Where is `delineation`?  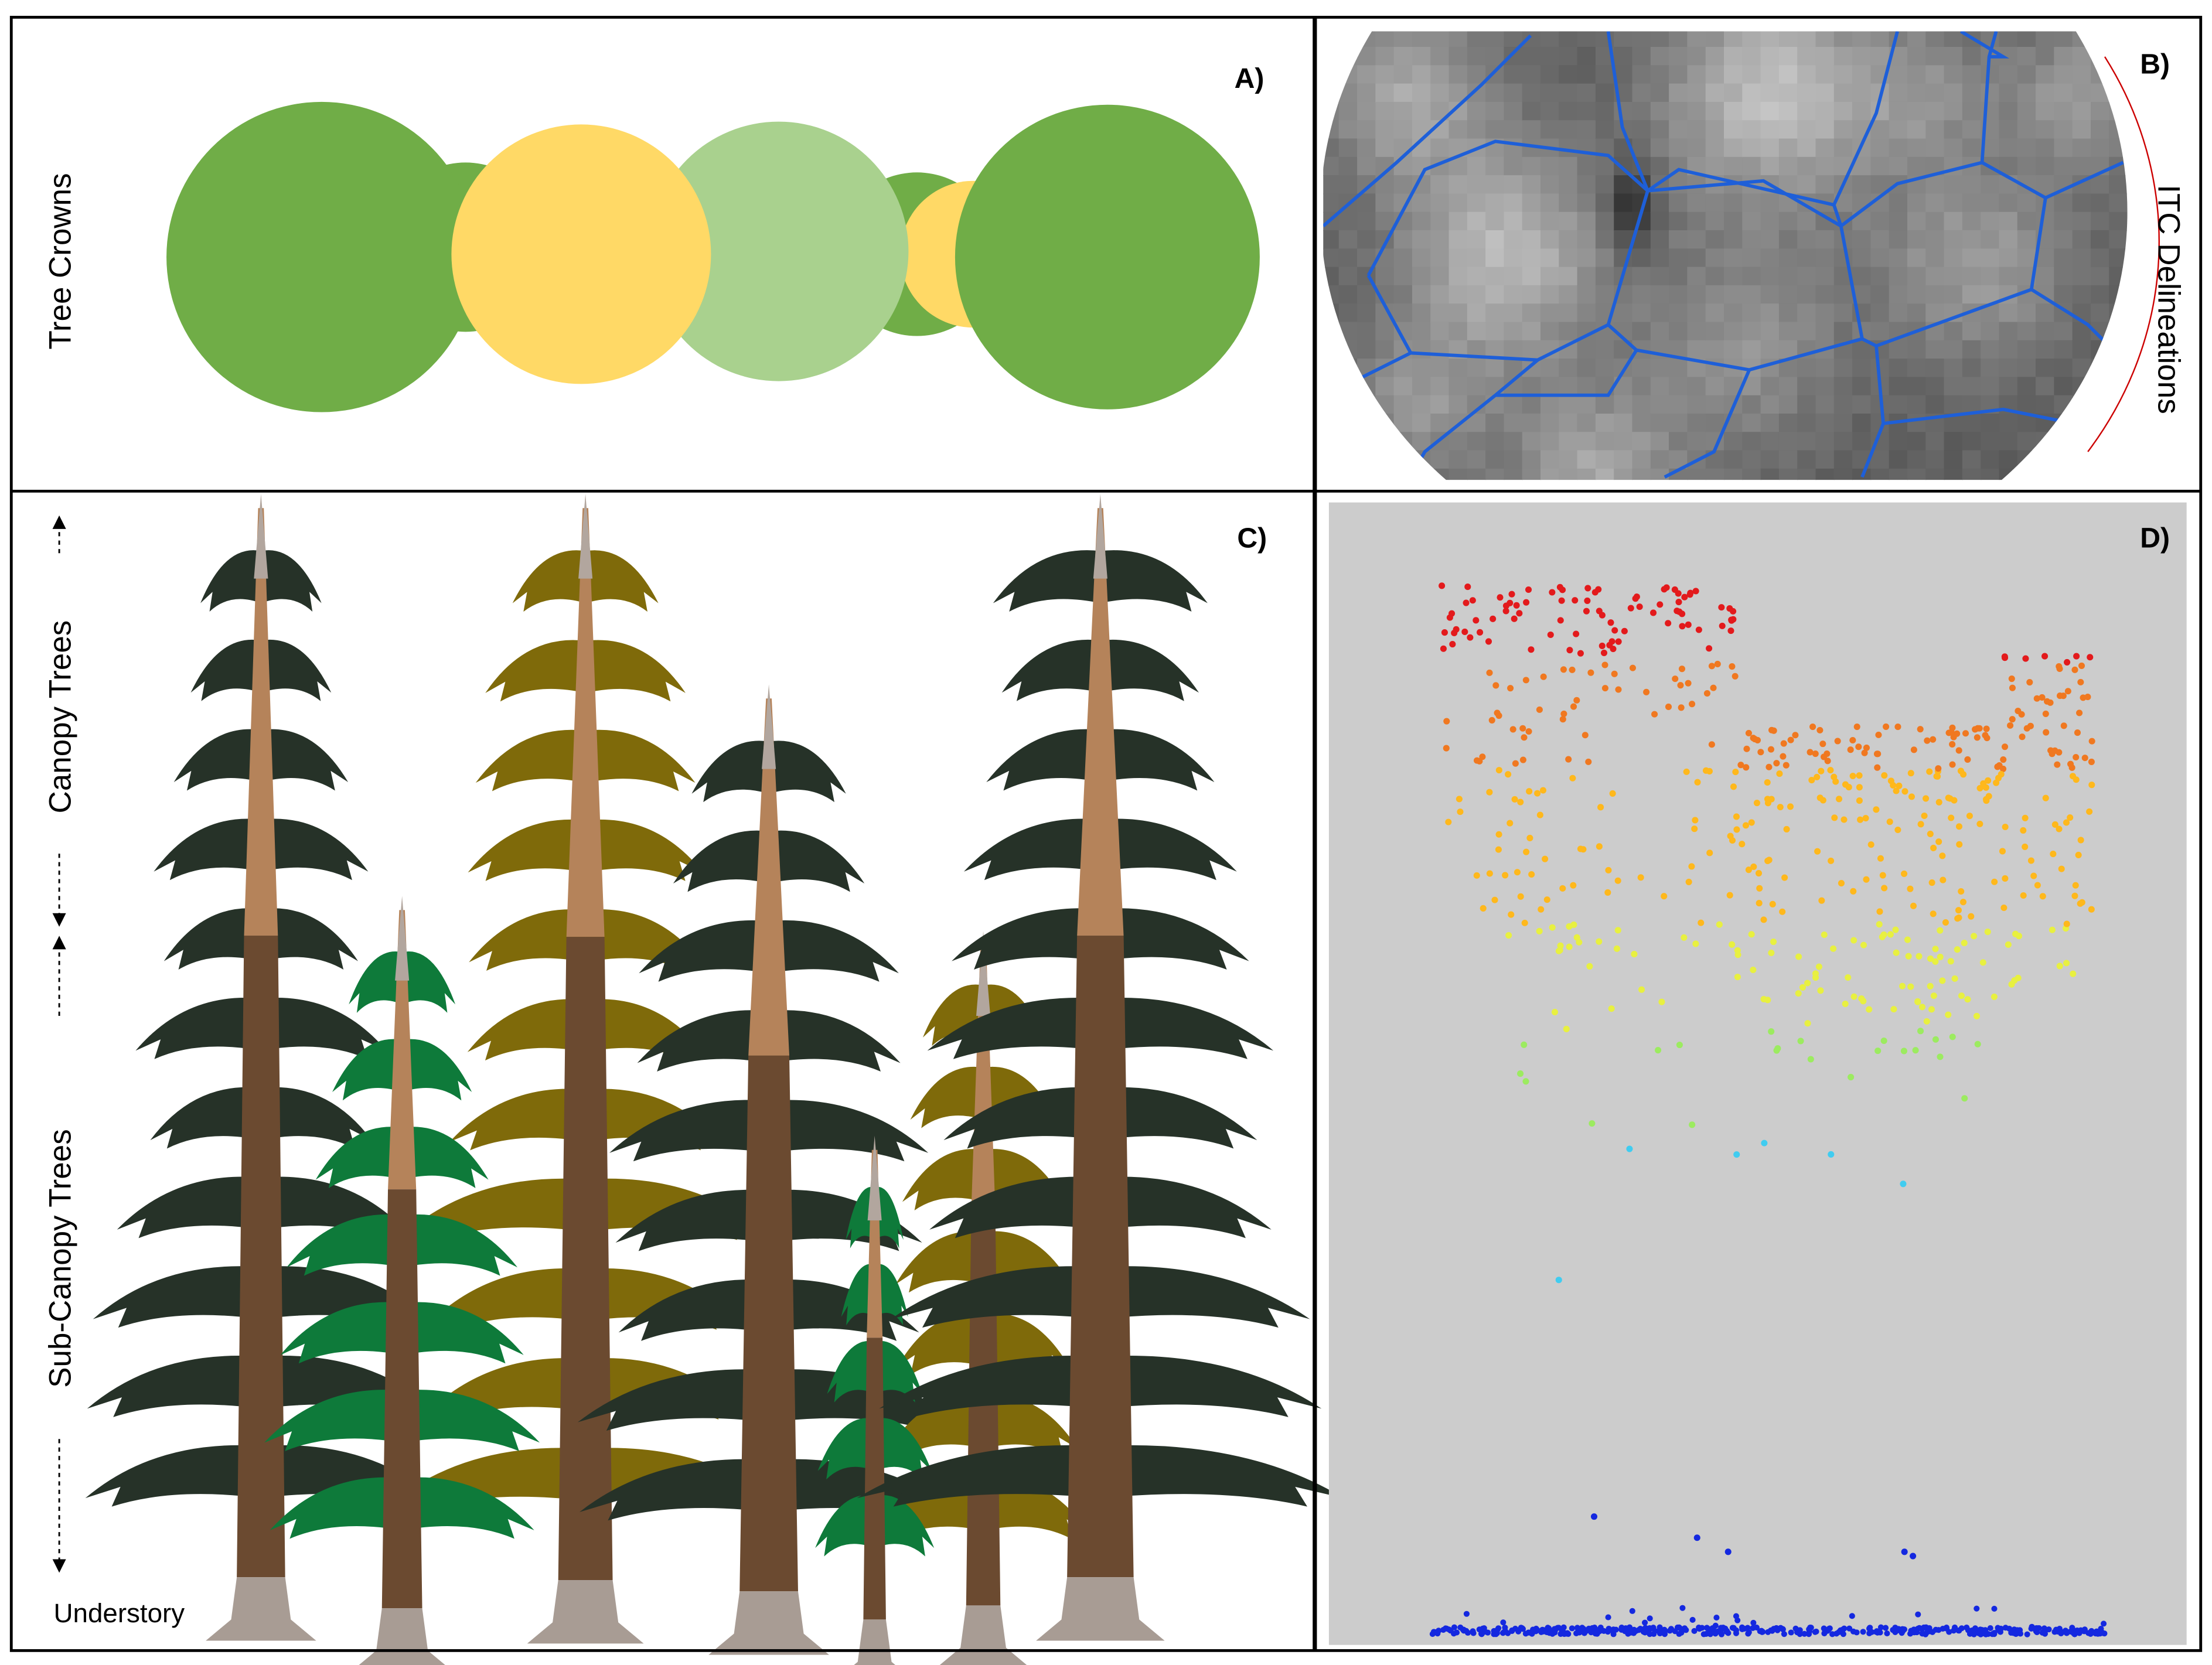
delineation is located at coordinates (1566, 373).